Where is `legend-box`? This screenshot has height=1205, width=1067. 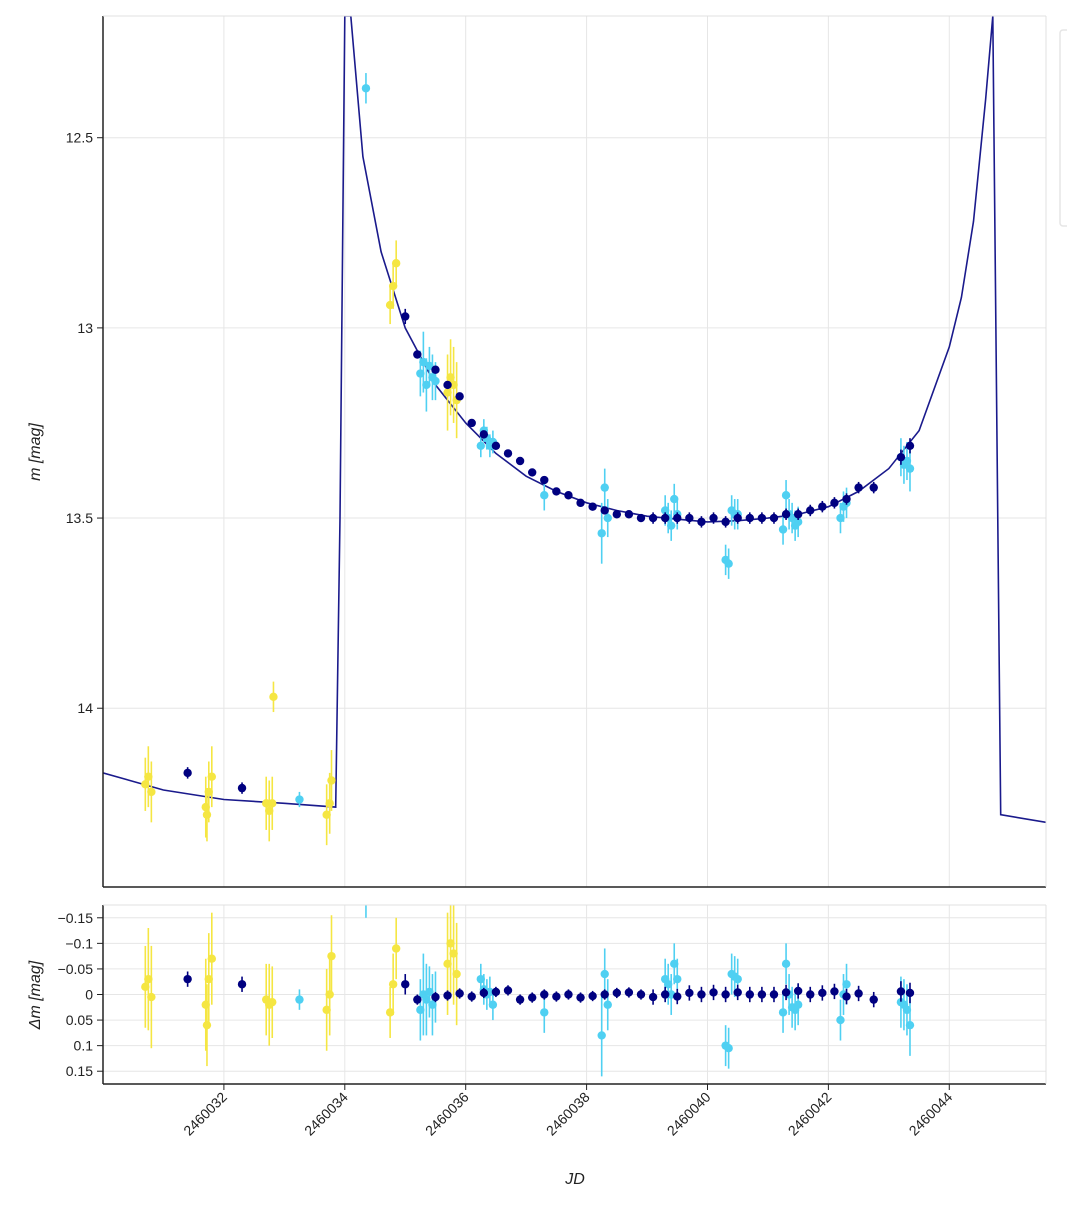 legend-box is located at coordinates (1063, 128).